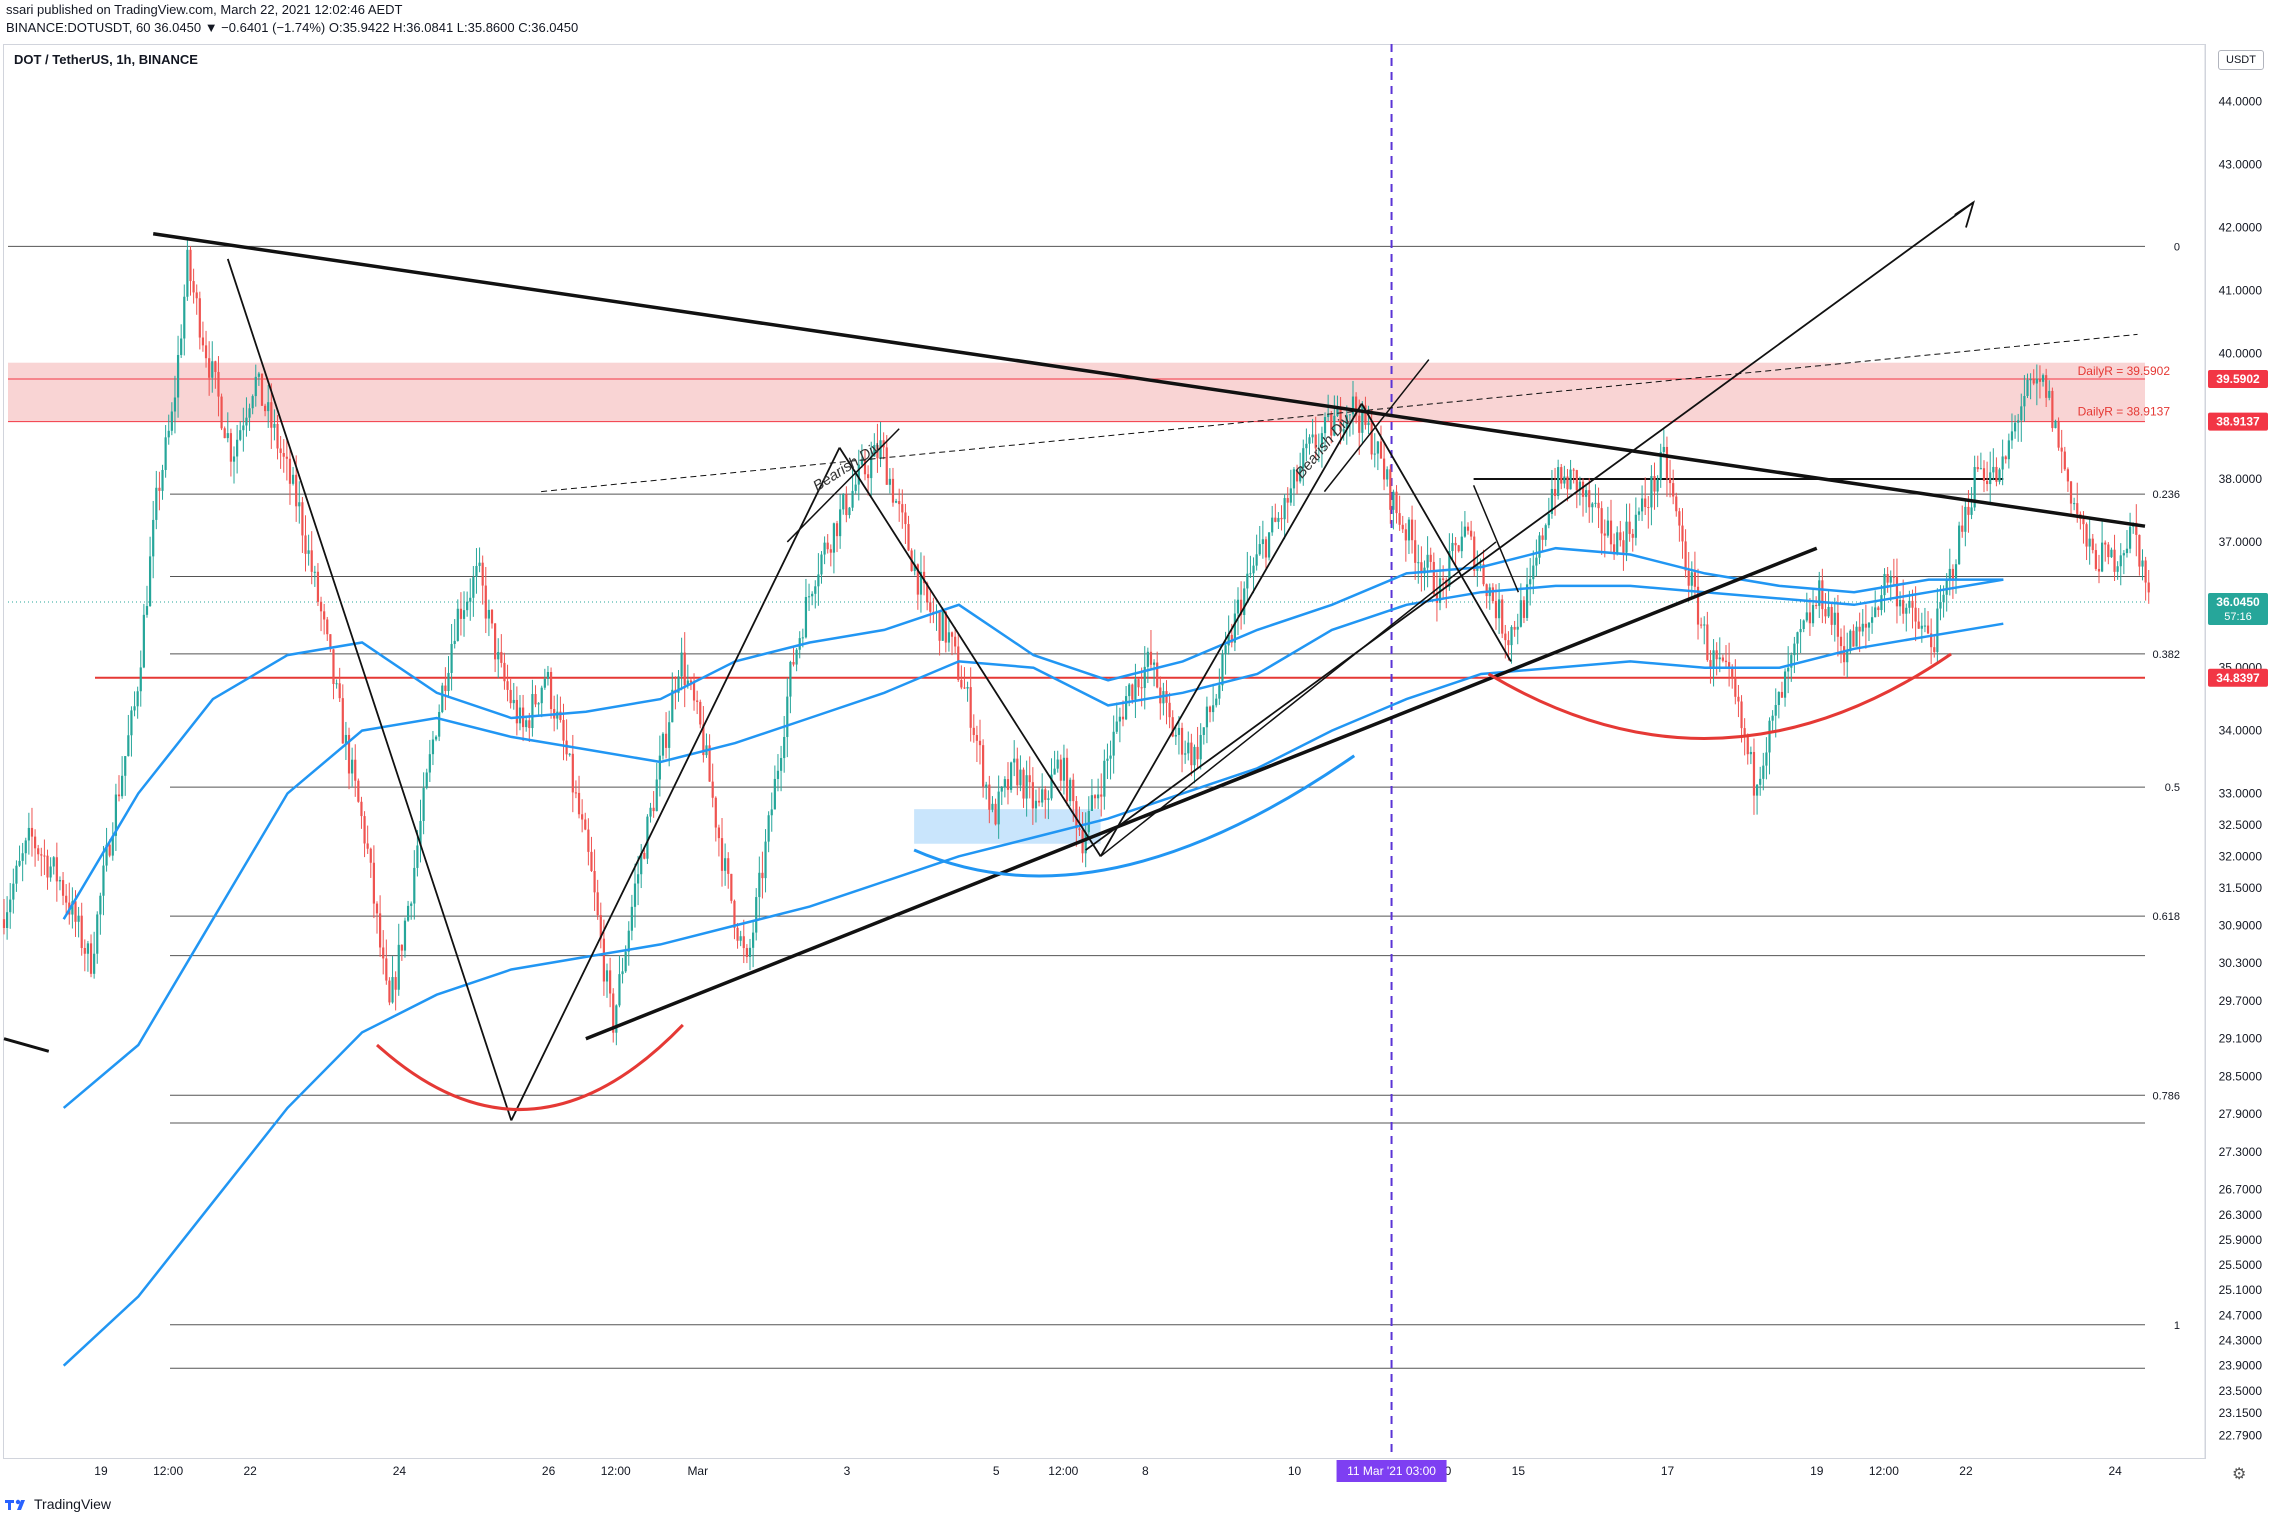  I want to click on price-badge-label: 38.9137, so click(2238, 422).